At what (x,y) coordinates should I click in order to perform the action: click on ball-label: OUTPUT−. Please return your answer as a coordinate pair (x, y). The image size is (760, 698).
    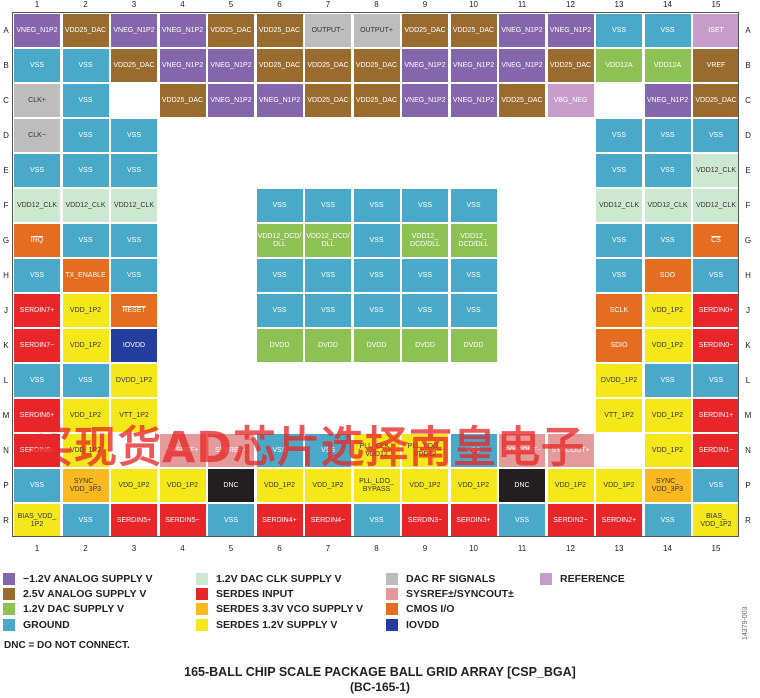
    Looking at the image, I should click on (328, 30).